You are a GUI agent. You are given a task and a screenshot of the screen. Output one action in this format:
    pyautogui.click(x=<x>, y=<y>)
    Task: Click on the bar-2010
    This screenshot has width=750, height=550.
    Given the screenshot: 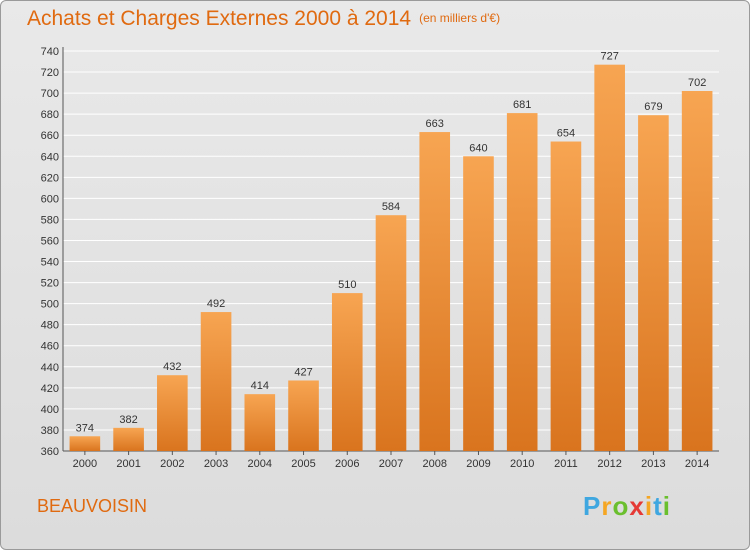 What is the action you would take?
    pyautogui.click(x=522, y=282)
    